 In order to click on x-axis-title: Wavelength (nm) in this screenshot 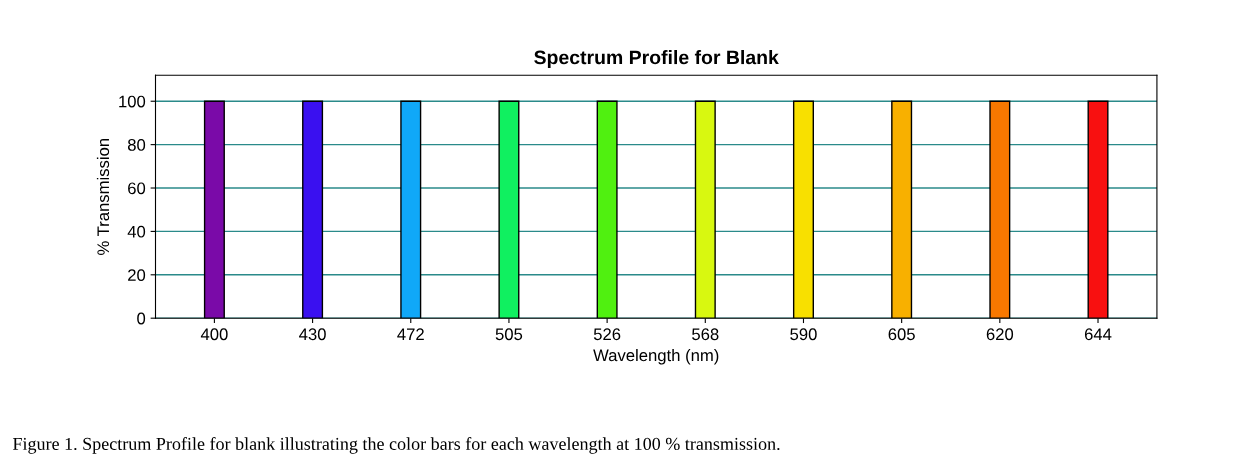, I will do `click(656, 357)`.